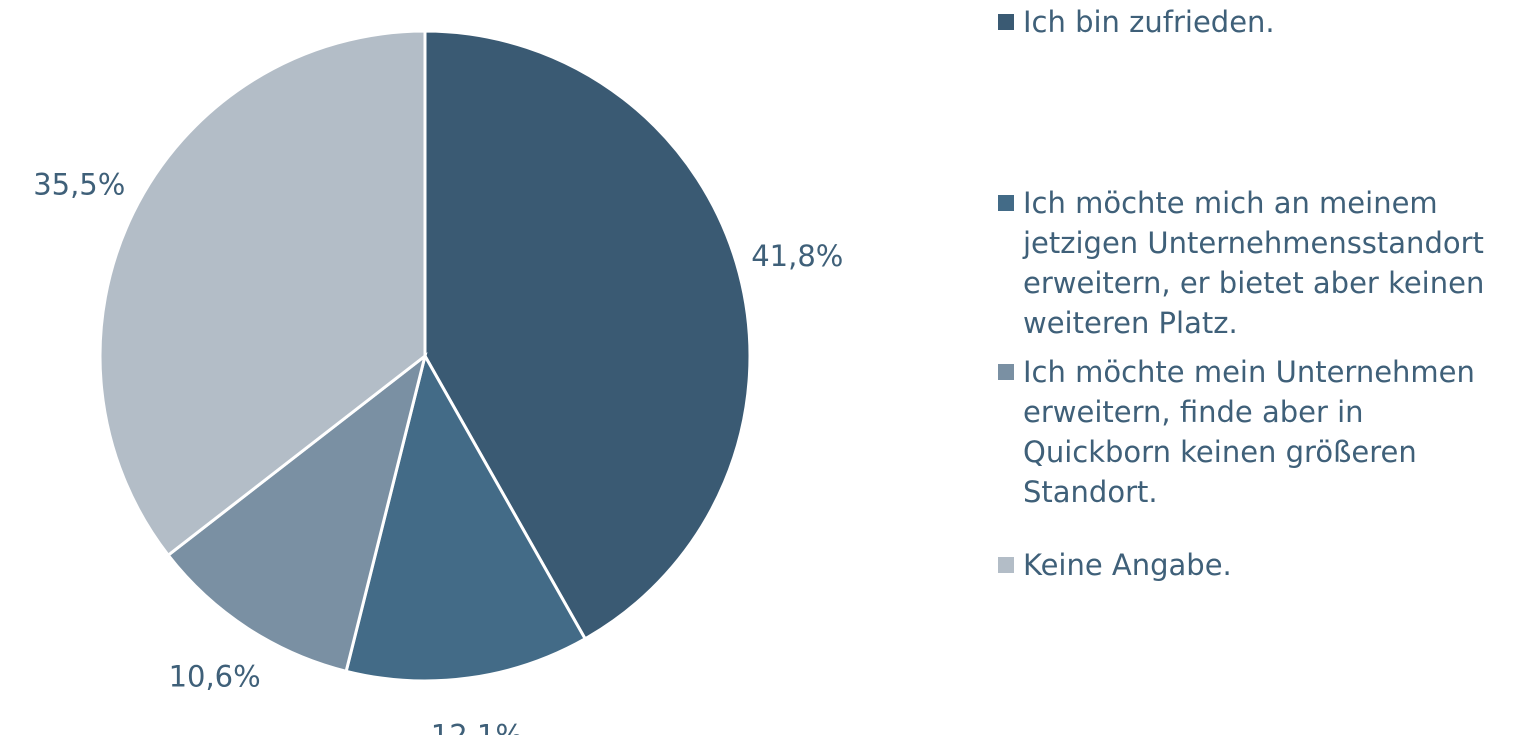 The image size is (1514, 735). I want to click on legend-label: Ich bin zufrieden., so click(1149, 22).